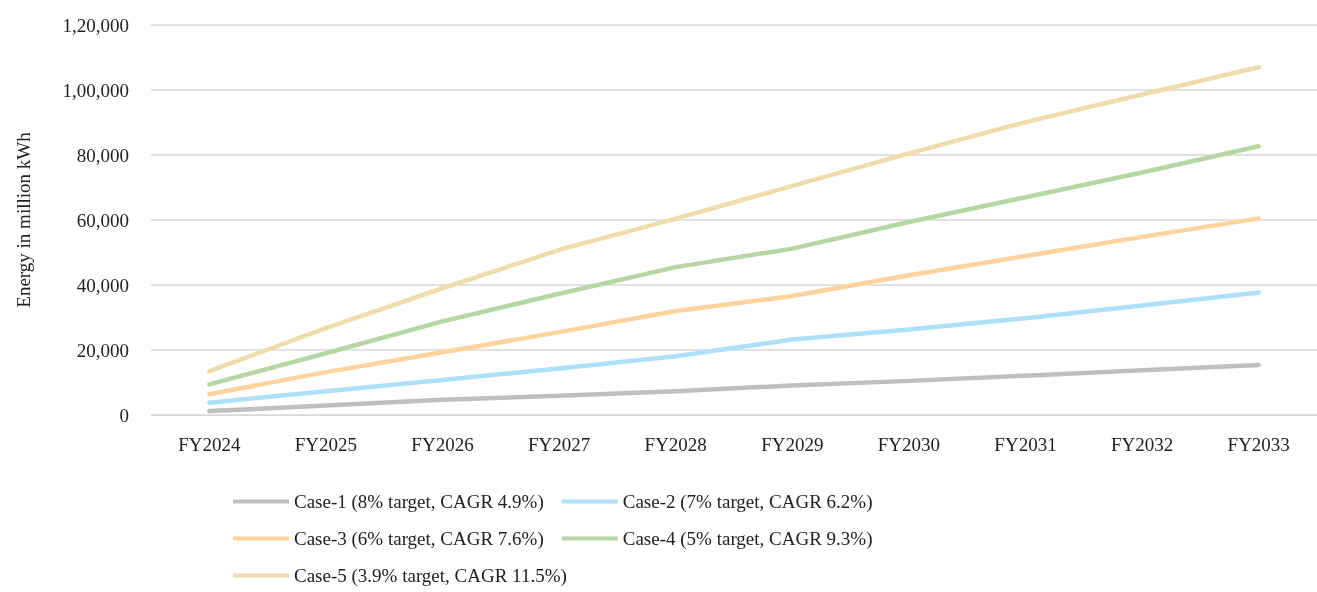 The image size is (1317, 592). I want to click on x-tick-label: FY2024, so click(209, 444).